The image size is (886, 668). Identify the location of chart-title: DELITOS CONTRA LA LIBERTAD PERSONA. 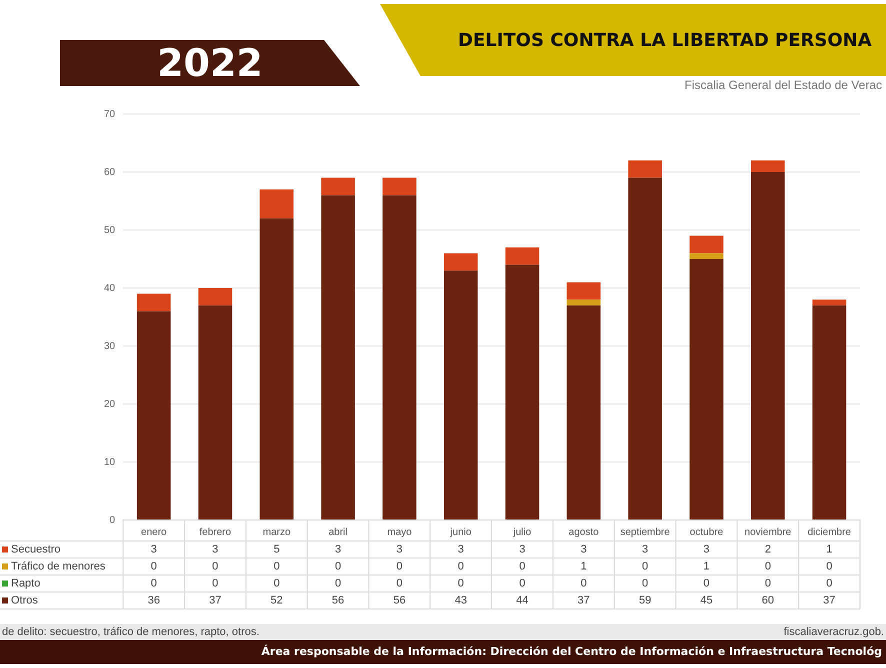
(665, 40).